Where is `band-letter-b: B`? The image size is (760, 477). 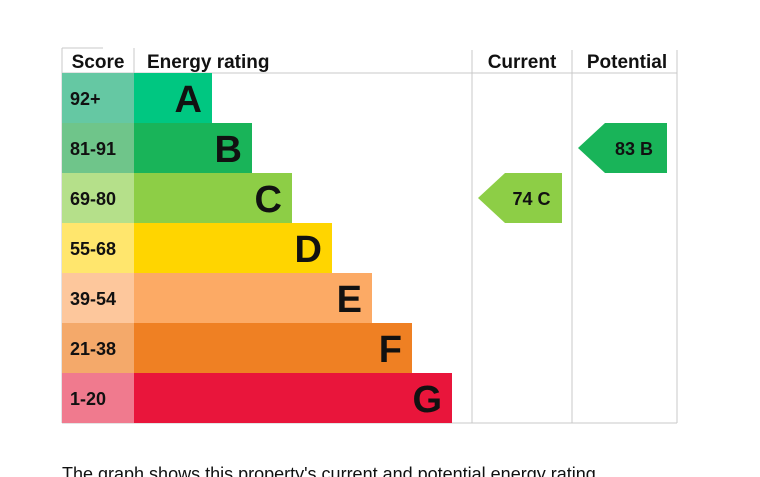 band-letter-b: B is located at coordinates (228, 150).